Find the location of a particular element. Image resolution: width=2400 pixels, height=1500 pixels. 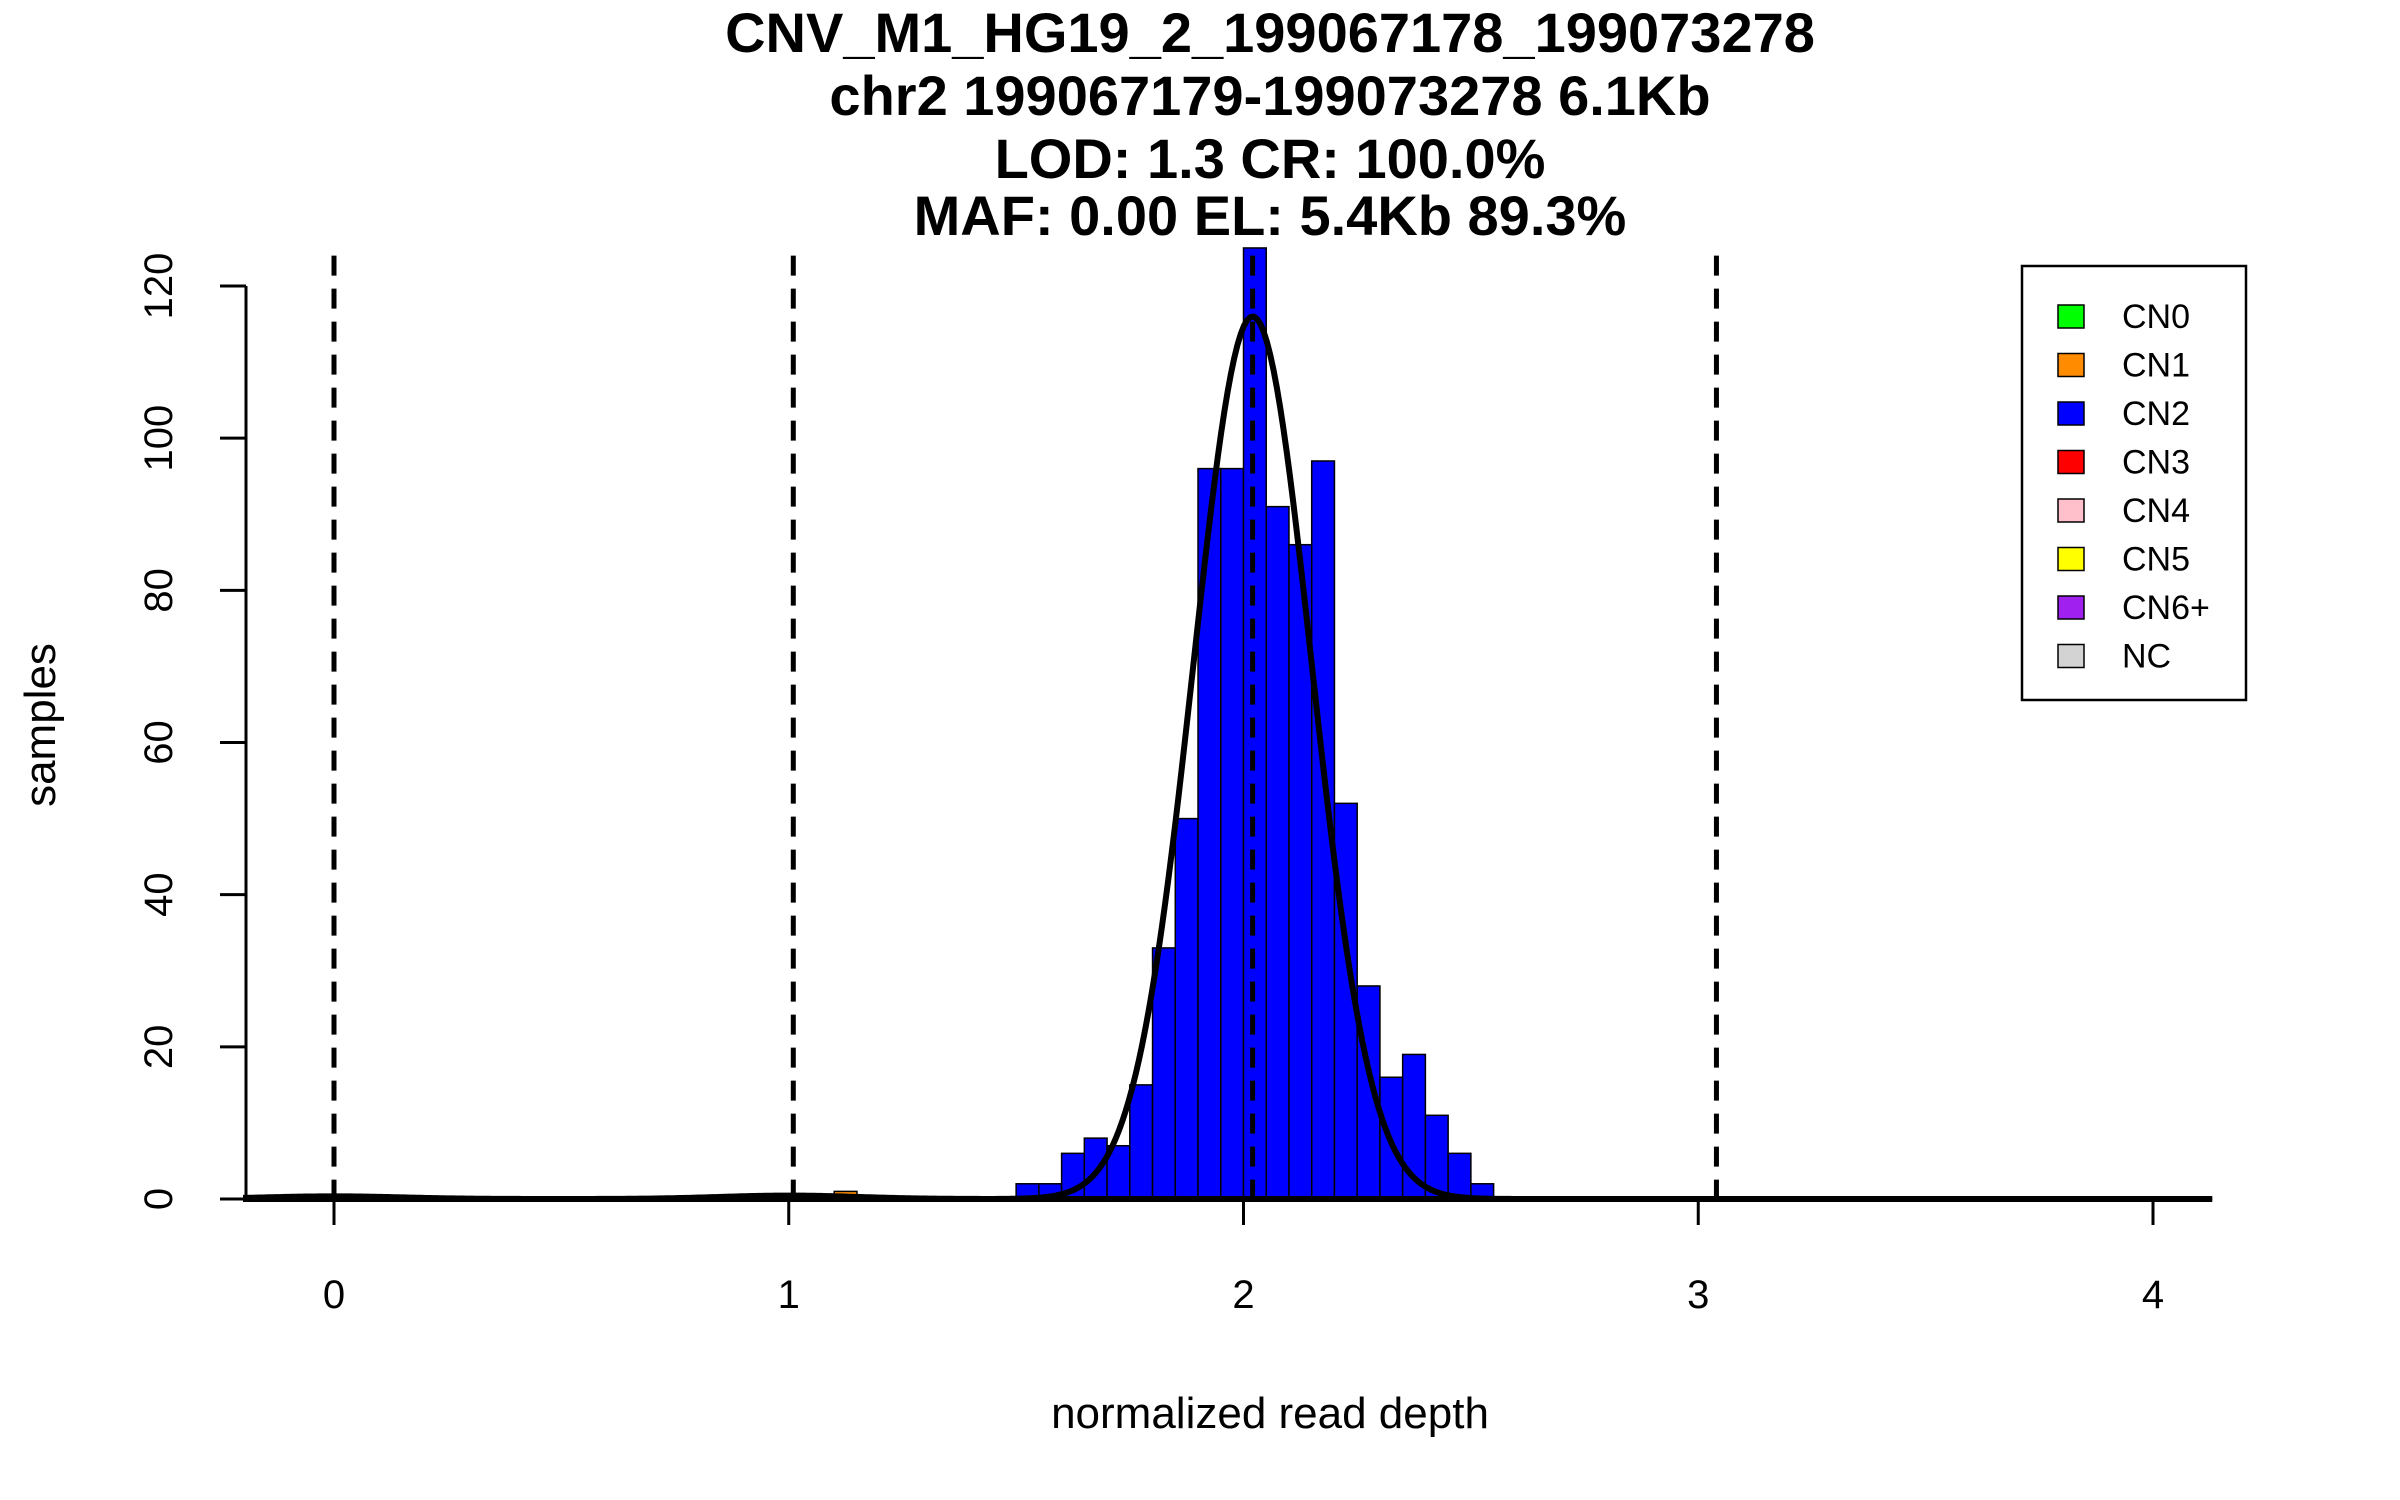

x-tick-label: 4 is located at coordinates (2153, 1295).